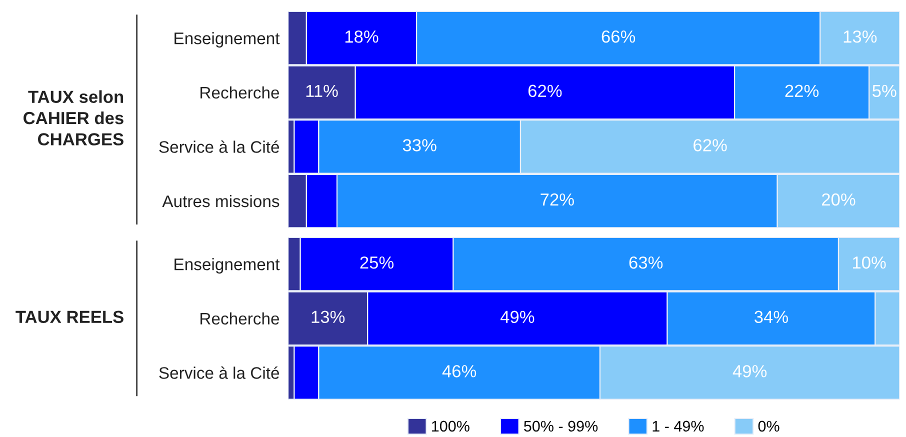 Image resolution: width=906 pixels, height=437 pixels. Describe the element at coordinates (377, 262) in the screenshot. I see `data-label: 25%` at that location.